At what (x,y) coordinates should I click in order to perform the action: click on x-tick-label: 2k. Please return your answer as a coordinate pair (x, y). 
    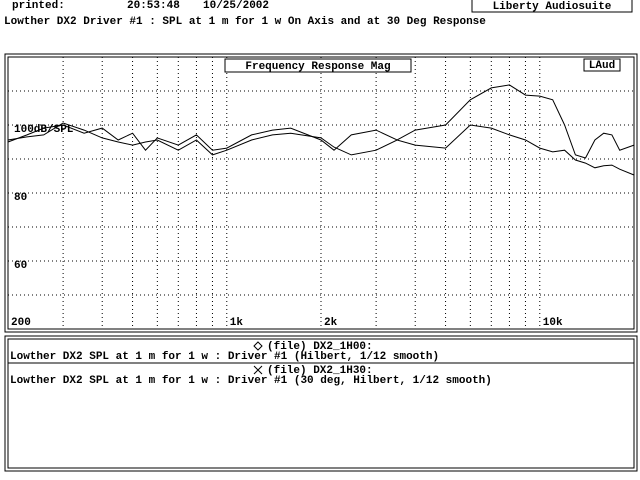
    Looking at the image, I should click on (331, 323).